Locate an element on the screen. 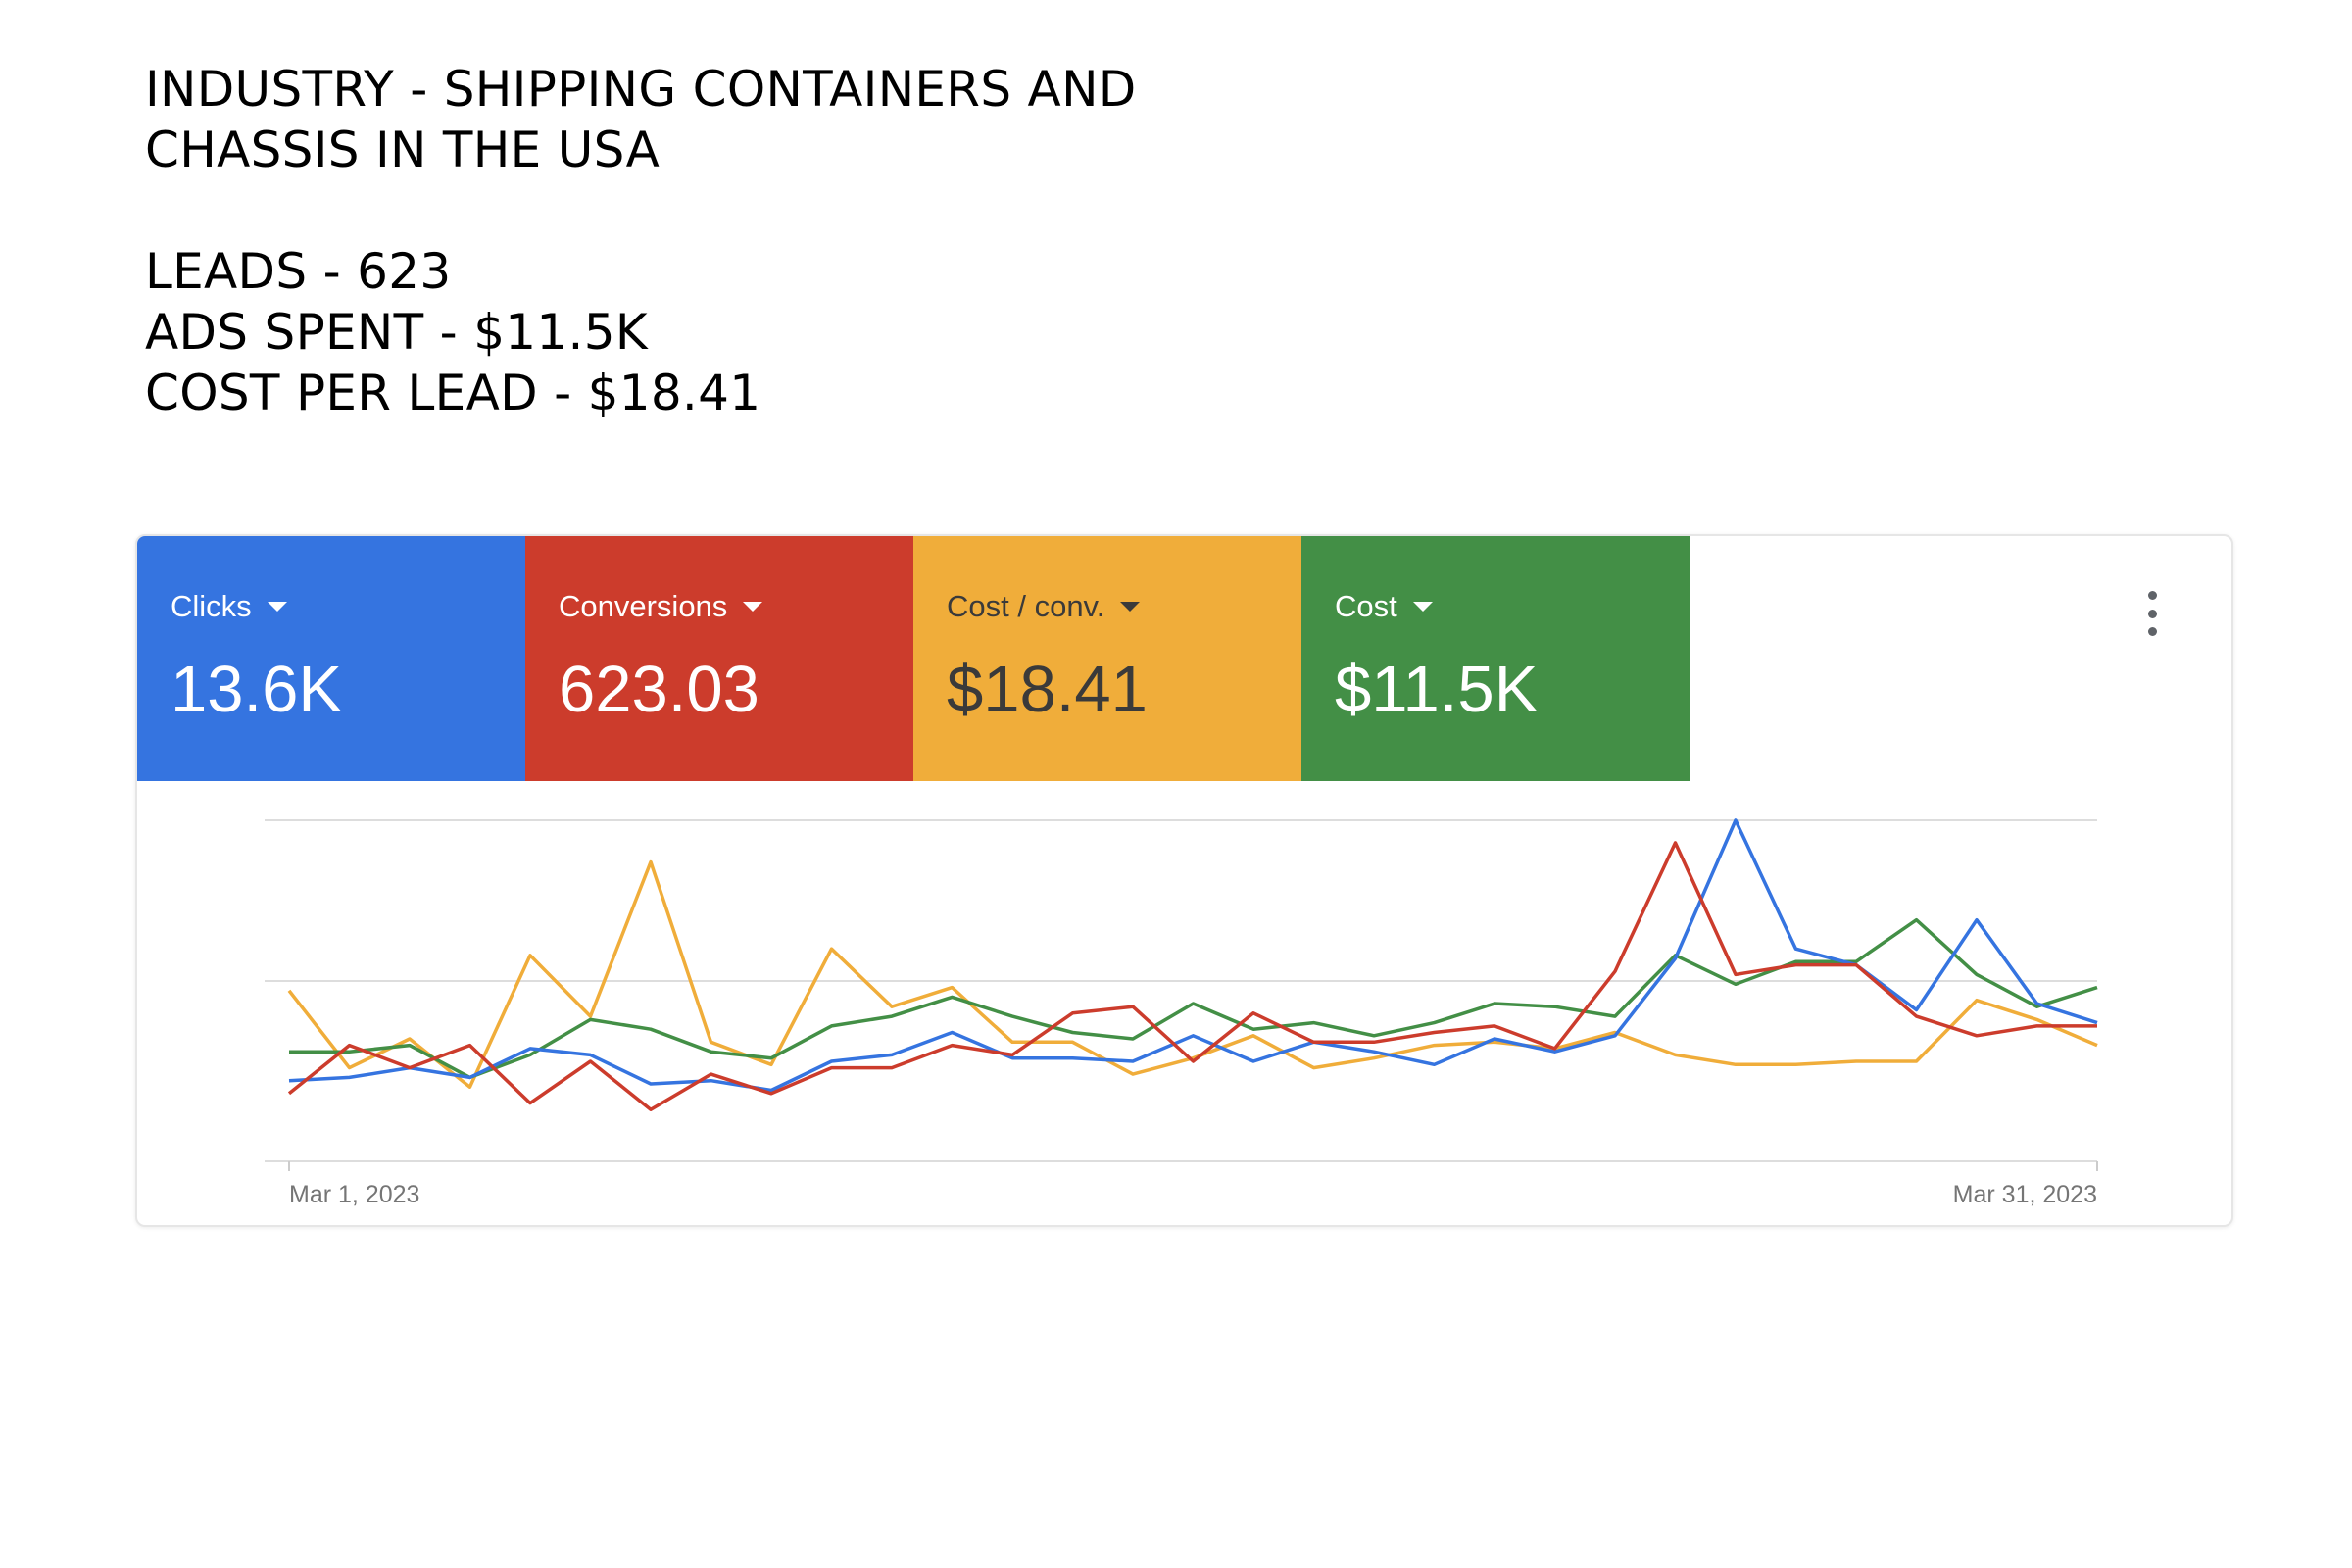  metric-tab-cost: Cost $11.5K is located at coordinates (1495, 658).